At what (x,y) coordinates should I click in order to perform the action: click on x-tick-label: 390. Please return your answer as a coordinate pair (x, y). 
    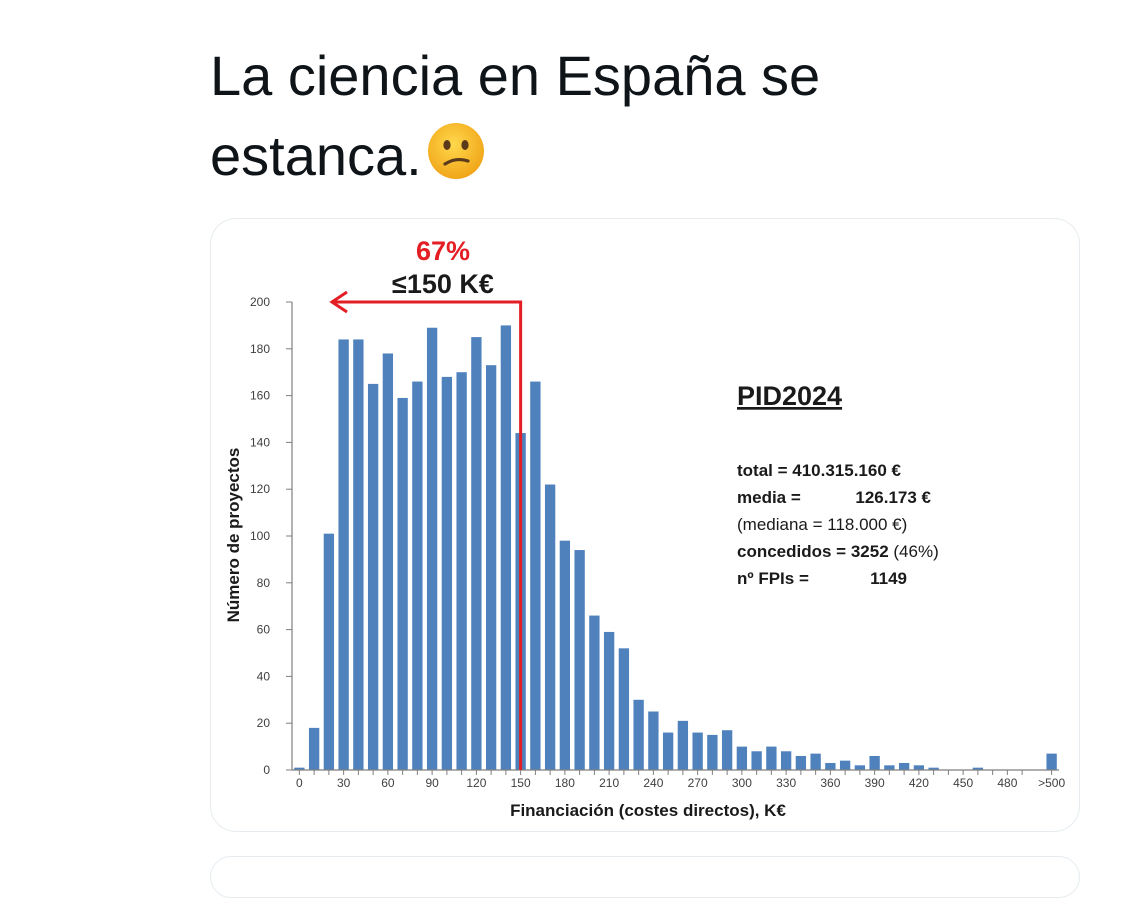
    Looking at the image, I should click on (875, 783).